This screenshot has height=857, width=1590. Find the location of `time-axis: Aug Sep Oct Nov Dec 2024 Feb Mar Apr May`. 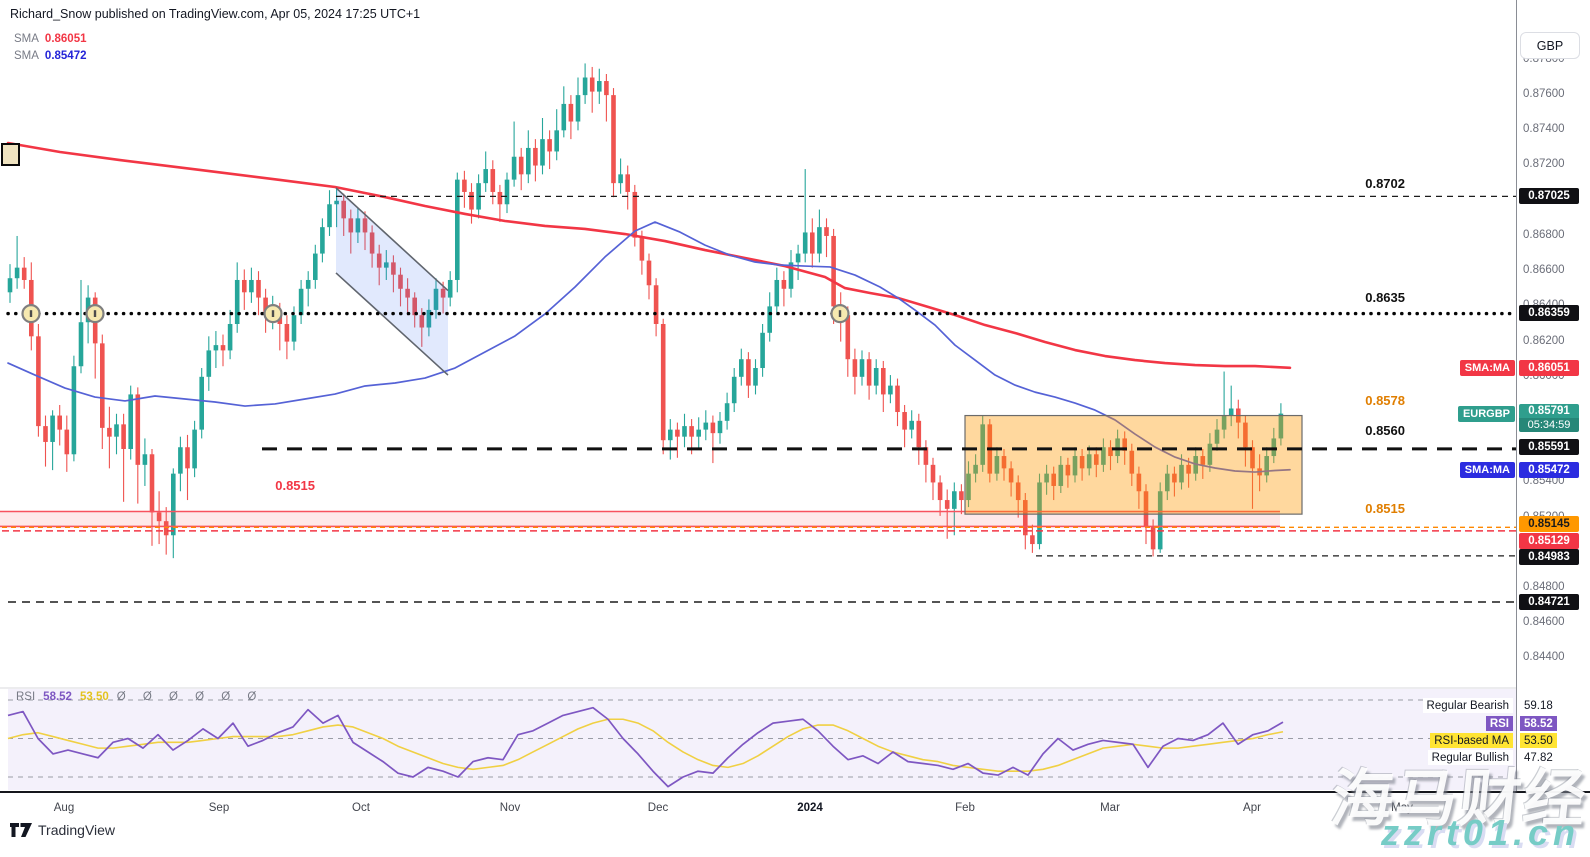

time-axis: Aug Sep Oct Nov Dec 2024 Feb Mar Apr May is located at coordinates (795, 807).